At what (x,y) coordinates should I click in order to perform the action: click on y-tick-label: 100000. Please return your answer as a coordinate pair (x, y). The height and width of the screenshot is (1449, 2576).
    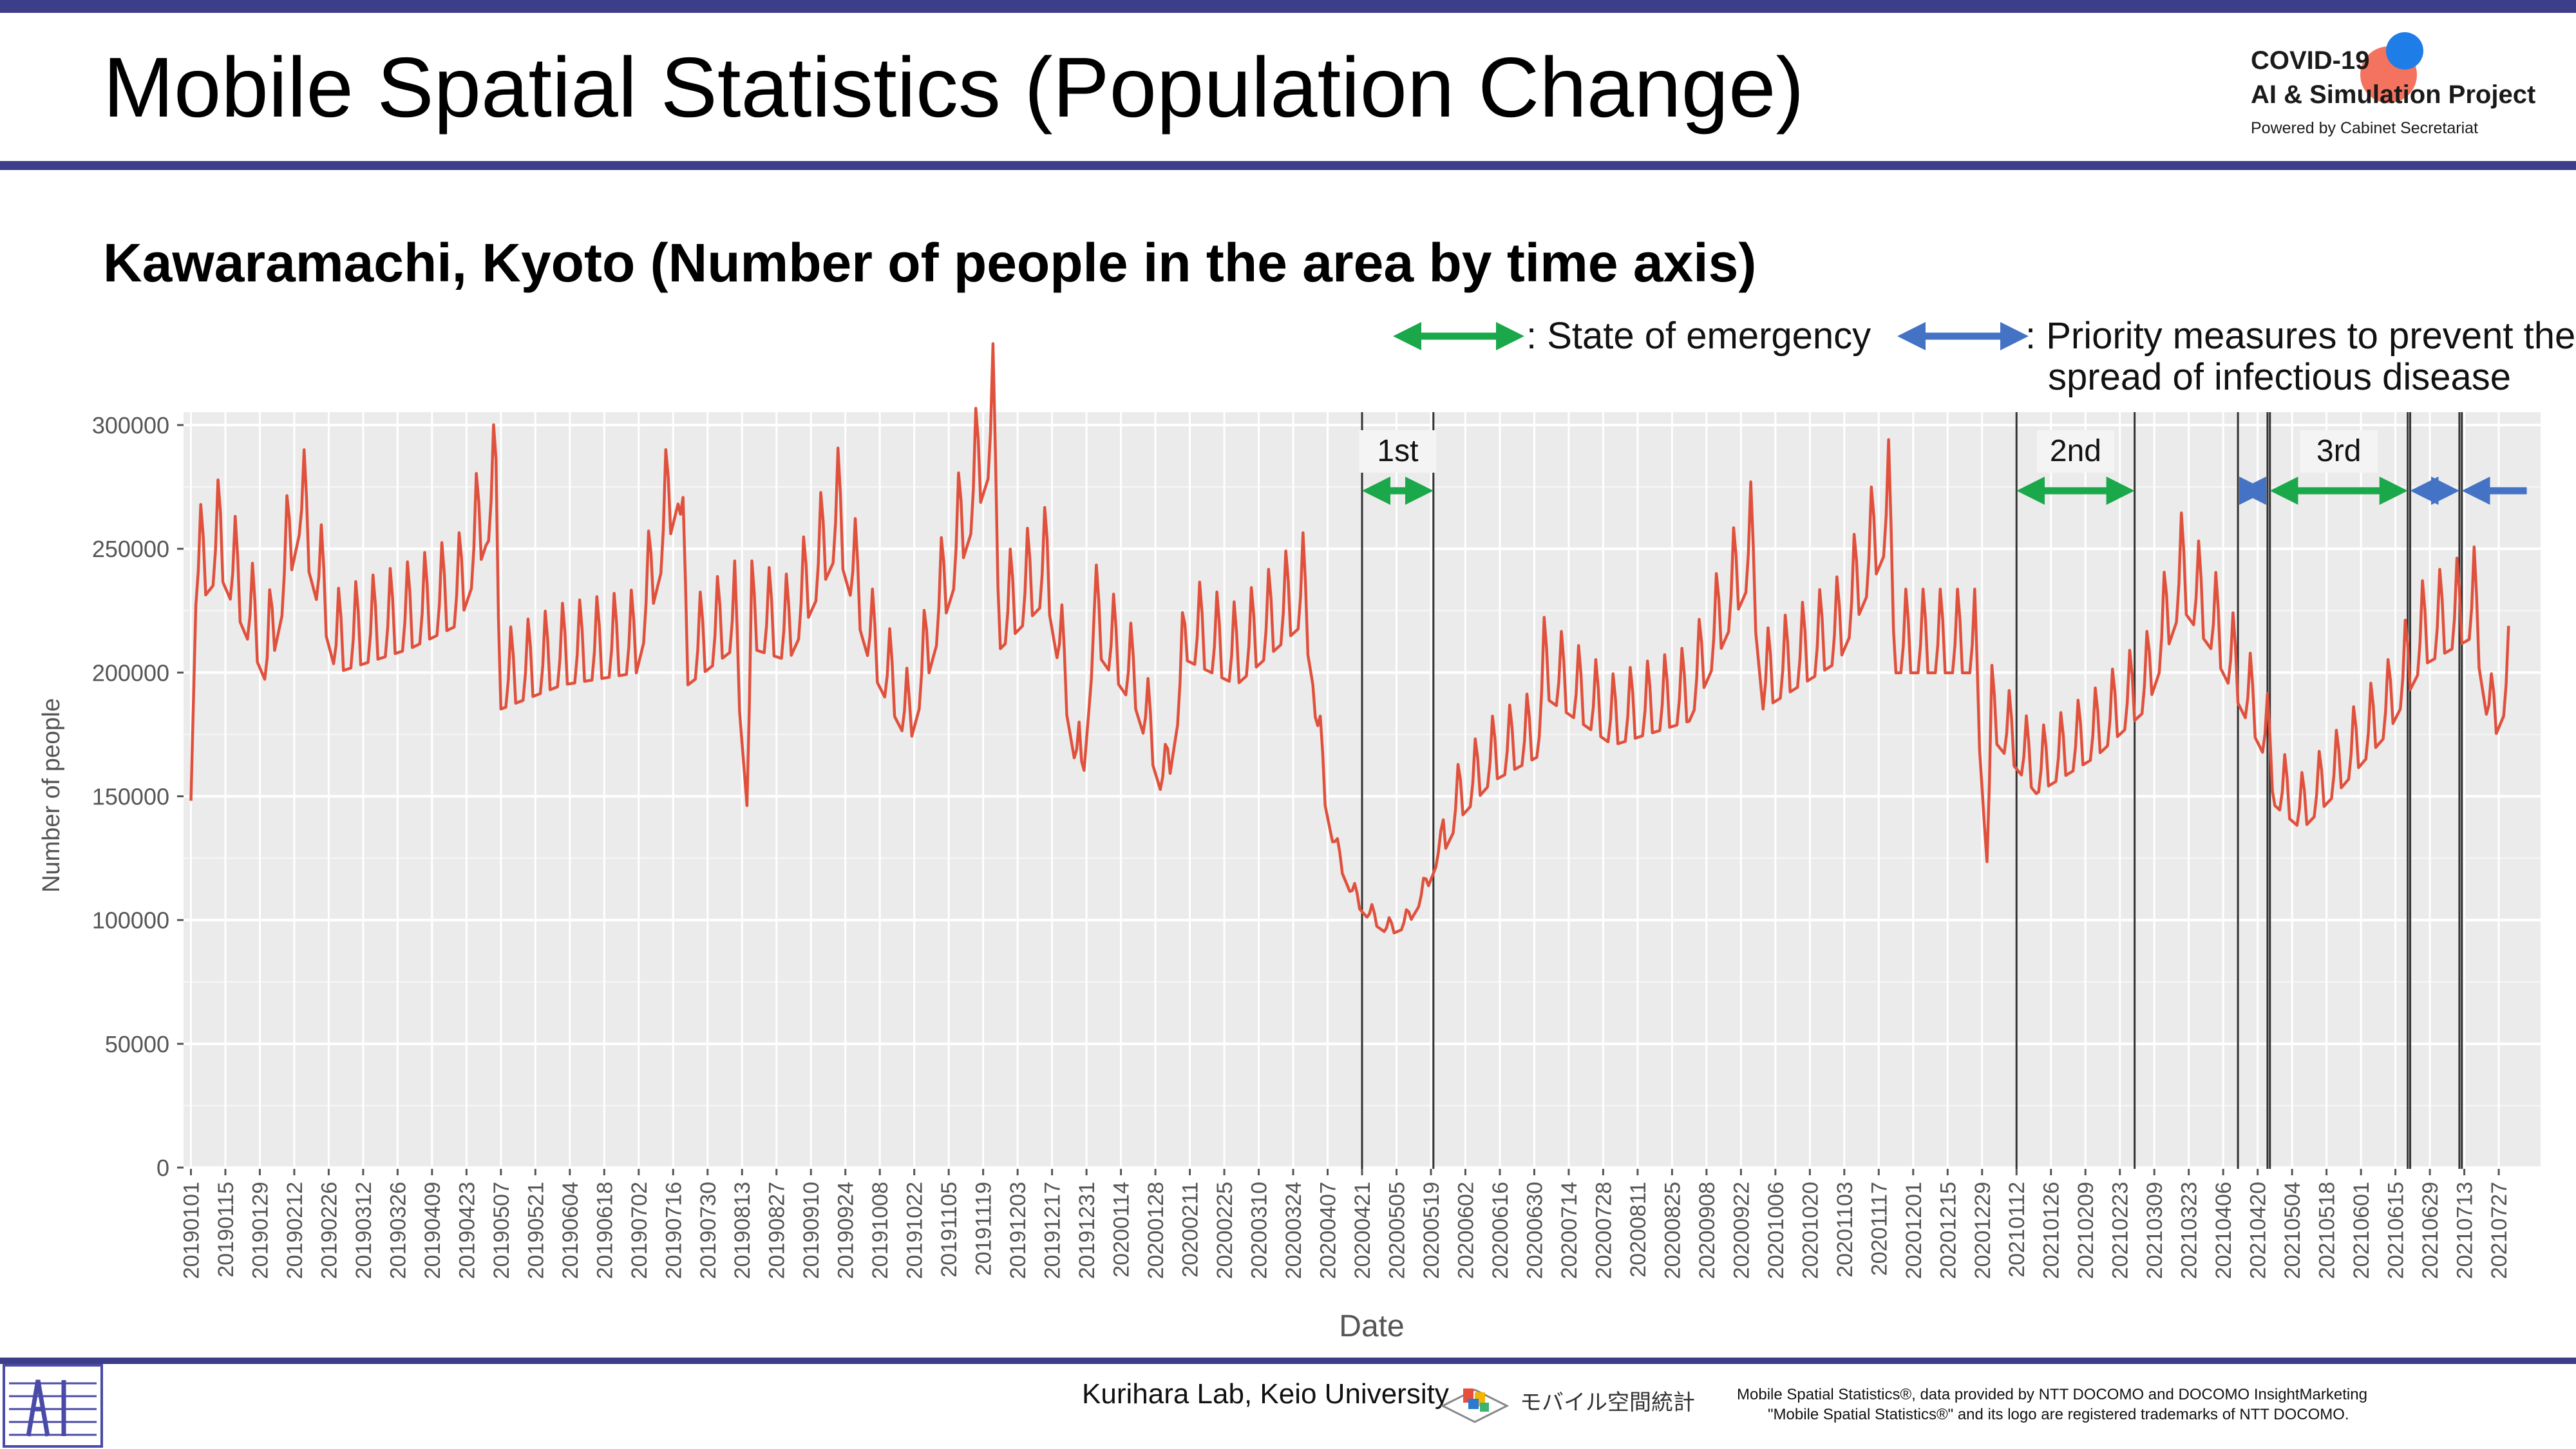
    Looking at the image, I should click on (130, 920).